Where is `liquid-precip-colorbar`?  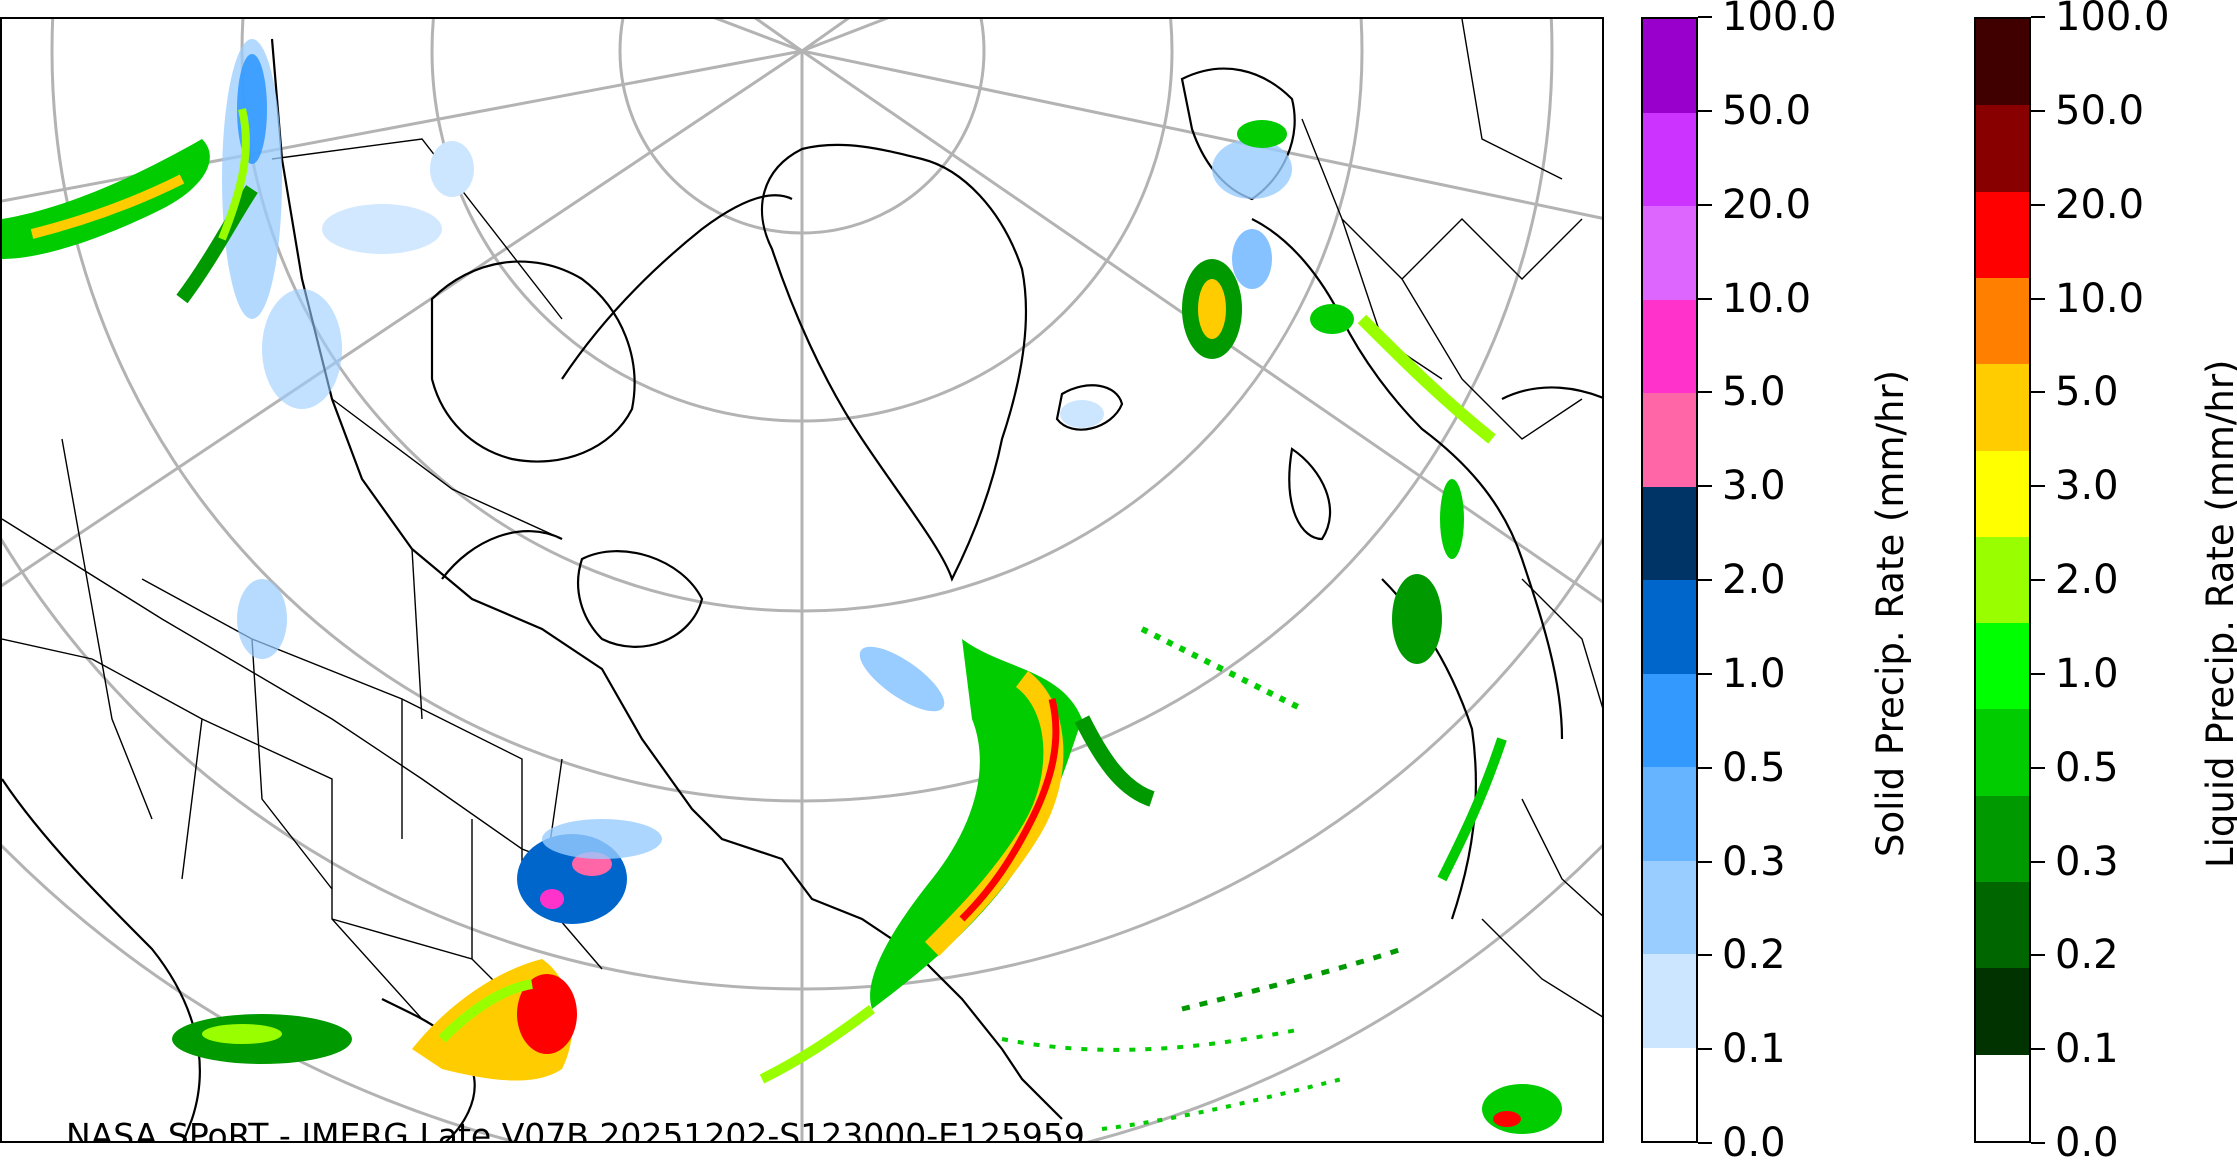
liquid-precip-colorbar is located at coordinates (2002, 580).